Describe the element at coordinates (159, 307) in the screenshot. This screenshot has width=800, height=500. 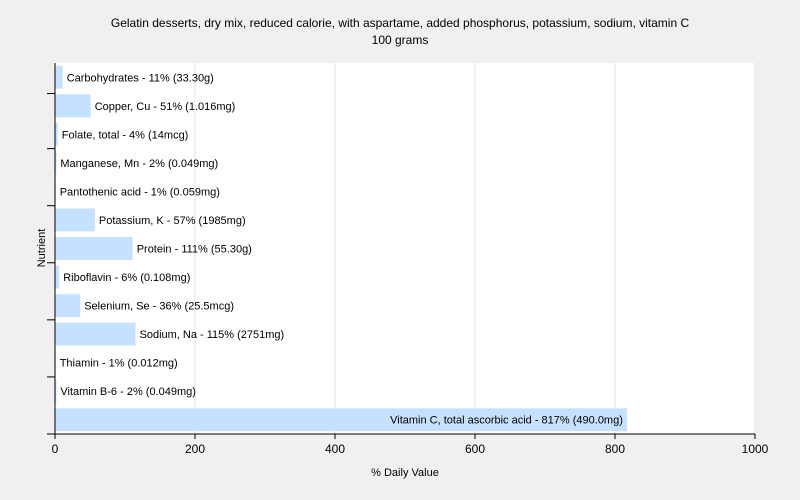
I see `bar-label: Selenium, Se - 36% (25.5mcg)` at that location.